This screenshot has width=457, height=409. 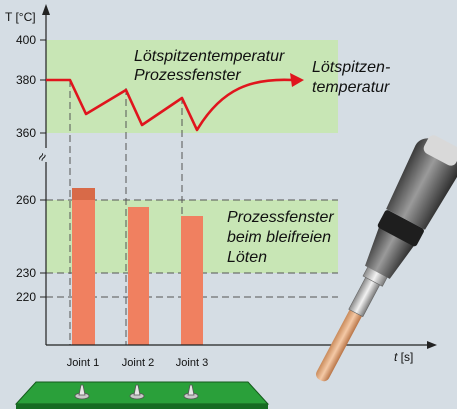 I want to click on iron-tip, so click(x=339, y=344).